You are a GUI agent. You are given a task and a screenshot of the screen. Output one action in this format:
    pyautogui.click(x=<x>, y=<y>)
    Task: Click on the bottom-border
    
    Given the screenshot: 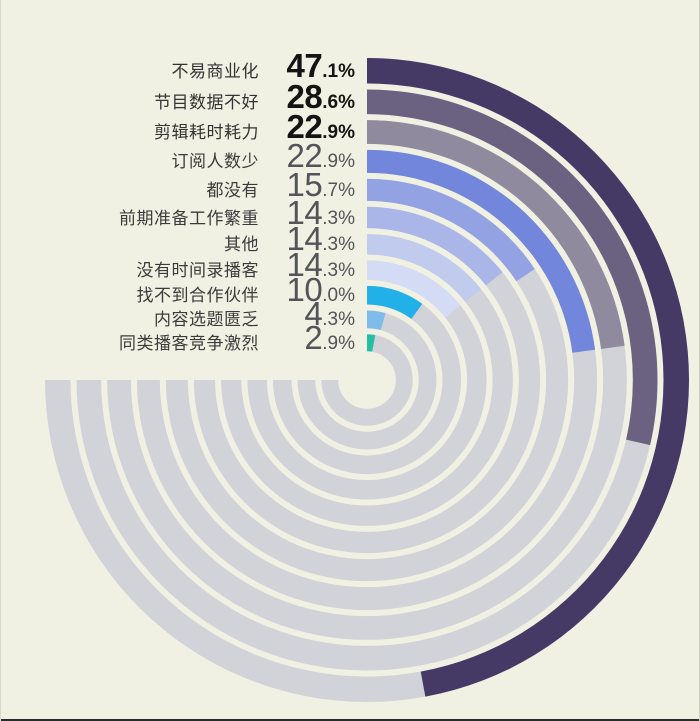 What is the action you would take?
    pyautogui.click(x=350, y=720)
    